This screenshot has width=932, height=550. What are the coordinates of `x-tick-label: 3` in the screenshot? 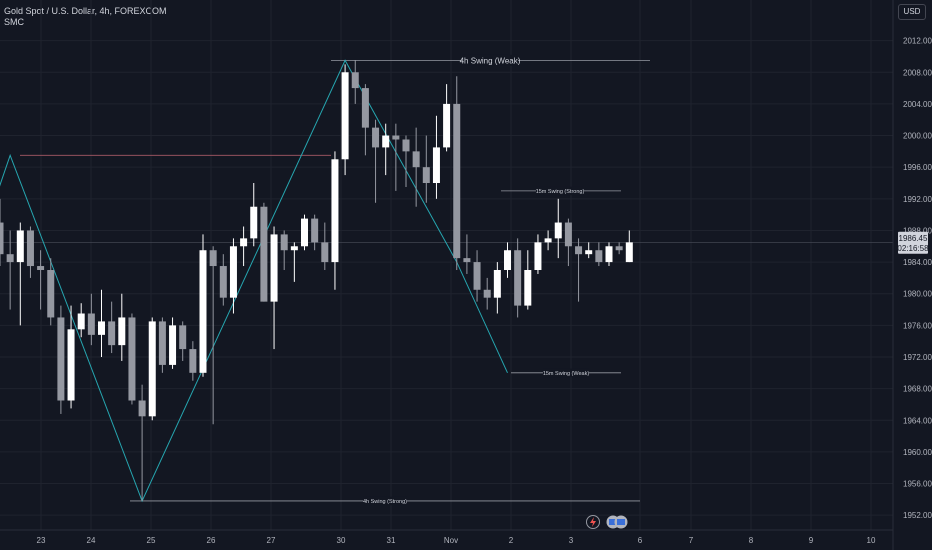 It's located at (571, 540).